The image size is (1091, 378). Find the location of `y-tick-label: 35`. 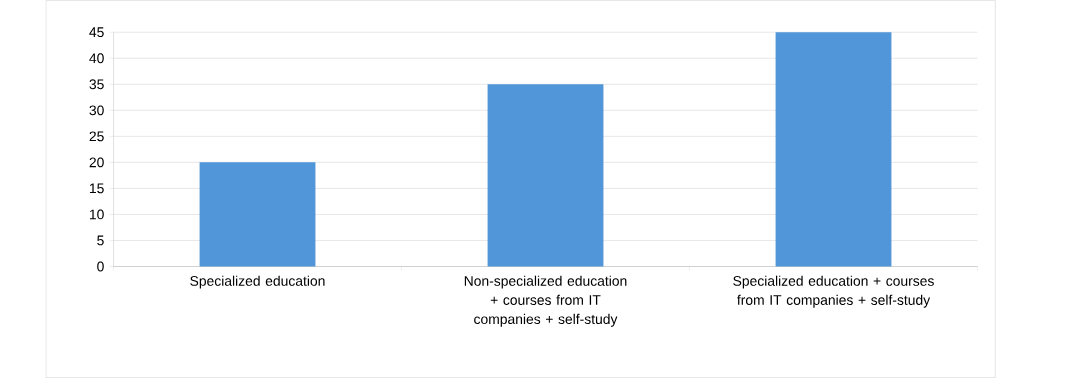

y-tick-label: 35 is located at coordinates (96, 84).